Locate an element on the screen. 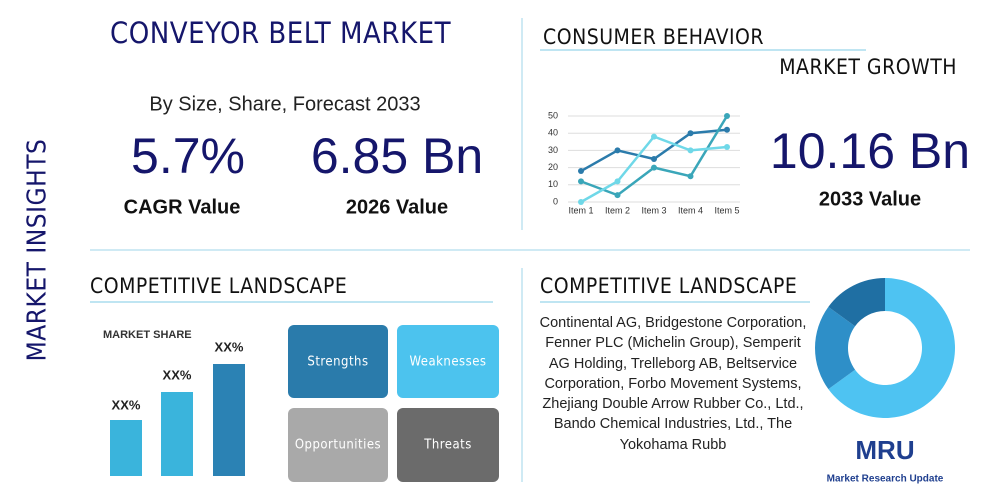 The height and width of the screenshot is (500, 1000). stat-value: 6.85 Bn is located at coordinates (397, 156).